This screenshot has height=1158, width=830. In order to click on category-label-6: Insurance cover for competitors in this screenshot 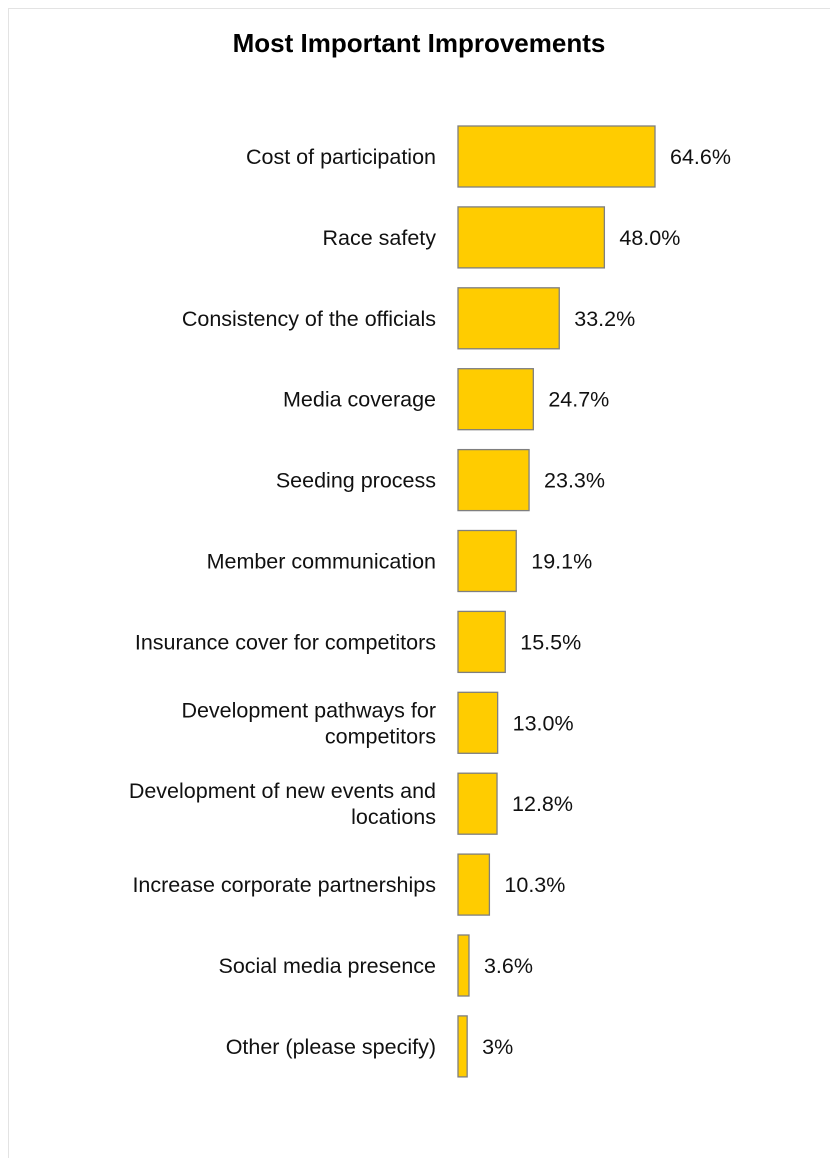, I will do `click(285, 642)`.